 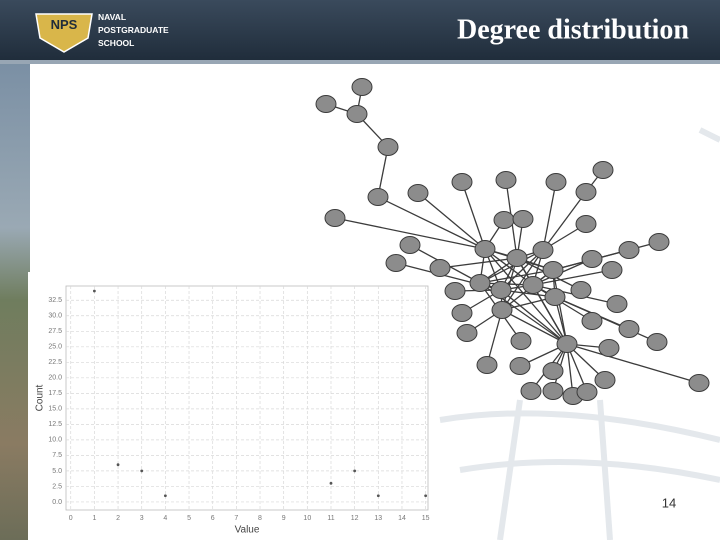 I want to click on x-tick-label: 12, so click(x=355, y=518).